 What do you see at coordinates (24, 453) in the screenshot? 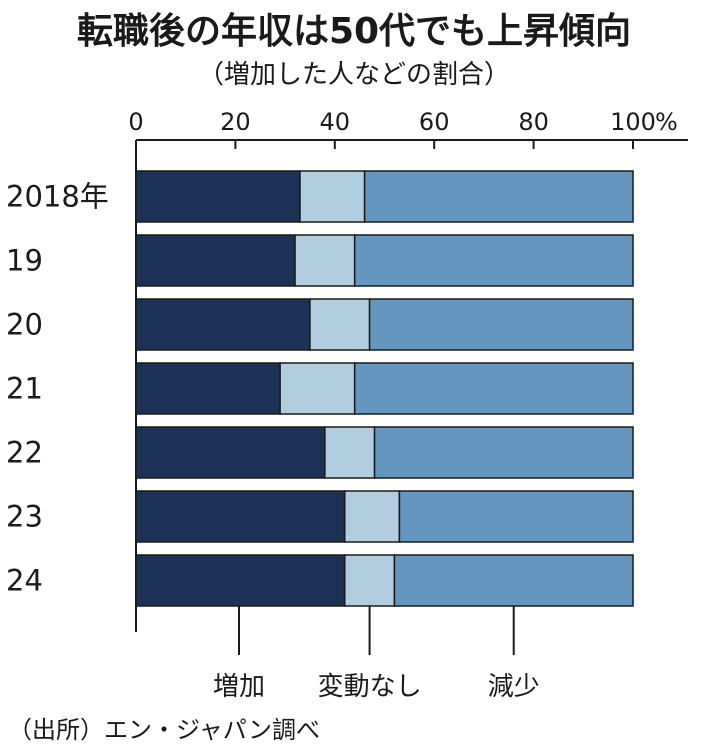
I see `category-label: 22` at bounding box center [24, 453].